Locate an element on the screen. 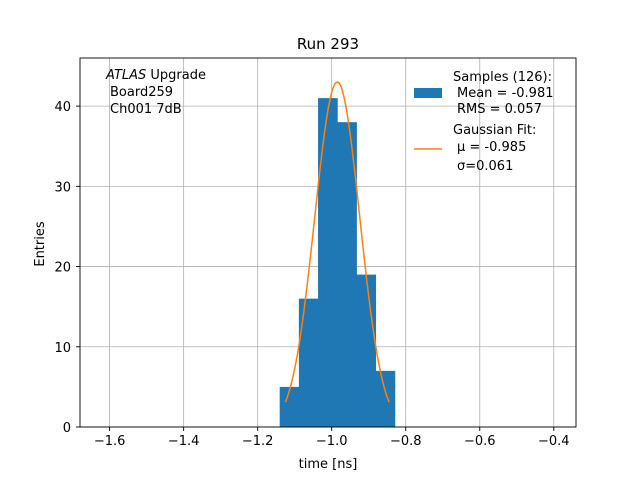 Image resolution: width=640 pixels, height=480 pixels. annotation-line-2: Board259 is located at coordinates (141, 92).